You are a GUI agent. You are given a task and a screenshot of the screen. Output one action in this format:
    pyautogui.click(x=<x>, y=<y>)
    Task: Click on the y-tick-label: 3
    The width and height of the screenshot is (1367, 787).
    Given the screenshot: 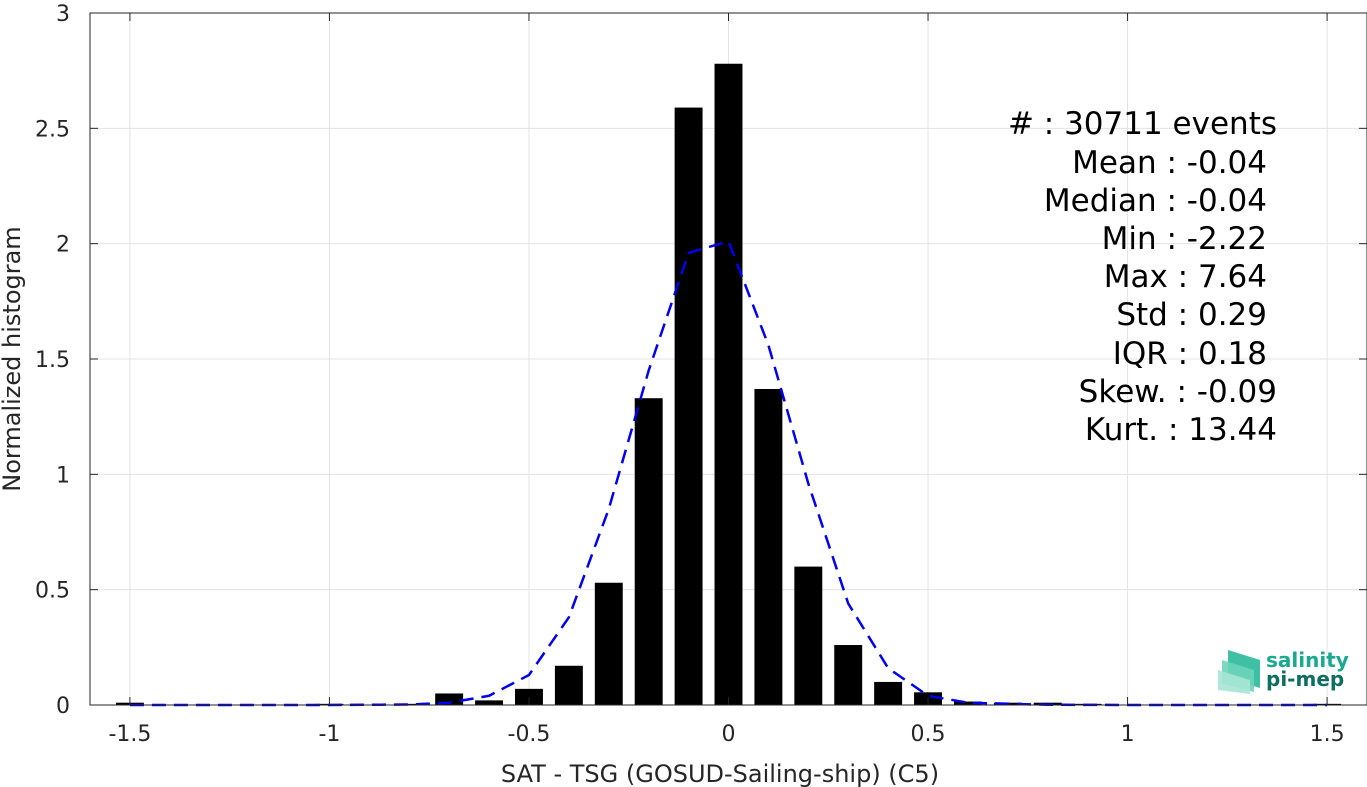 What is the action you would take?
    pyautogui.click(x=63, y=14)
    